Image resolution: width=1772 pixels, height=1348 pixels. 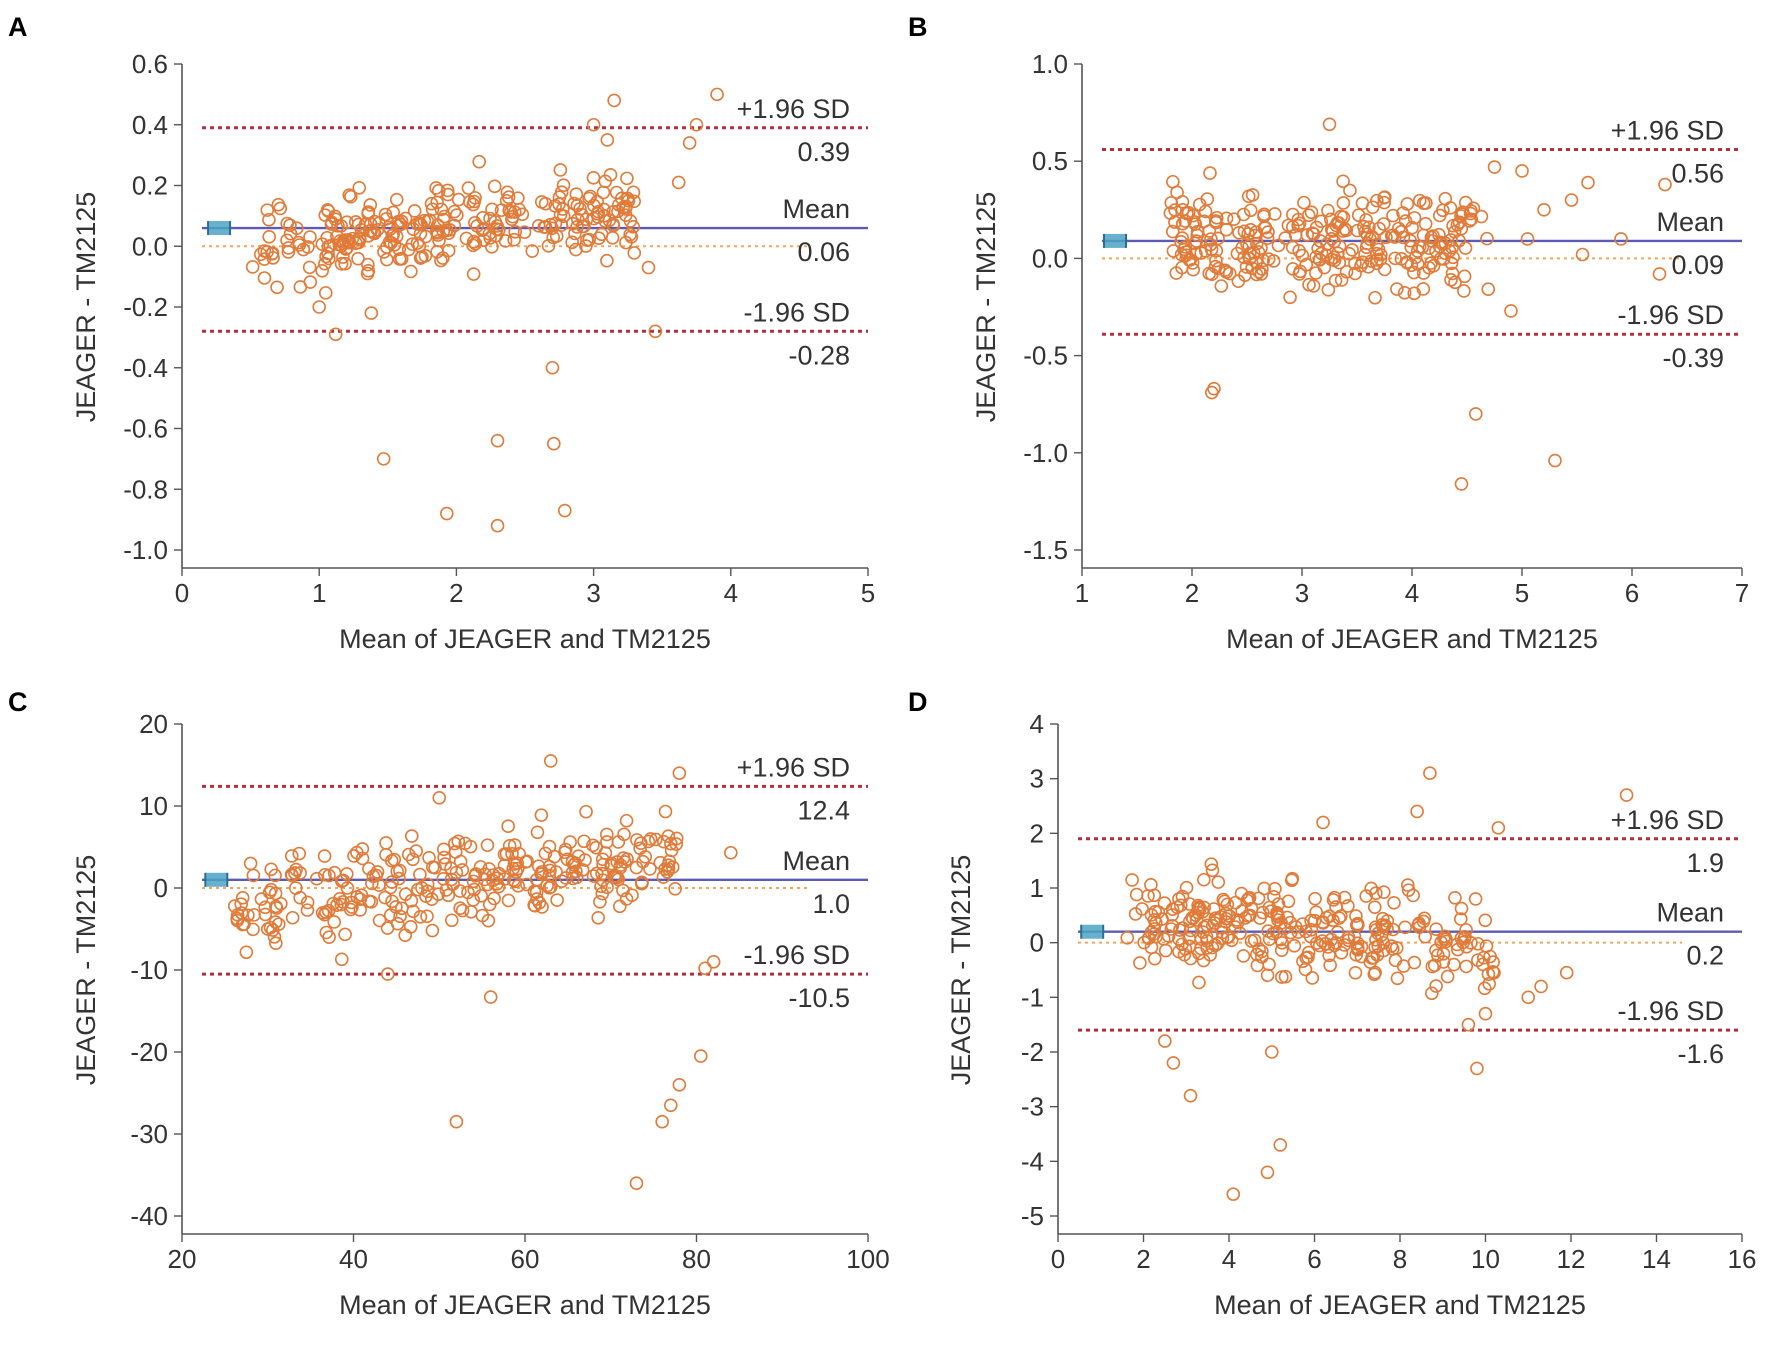 I want to click on y-tick-label: 0.4, so click(x=150, y=125).